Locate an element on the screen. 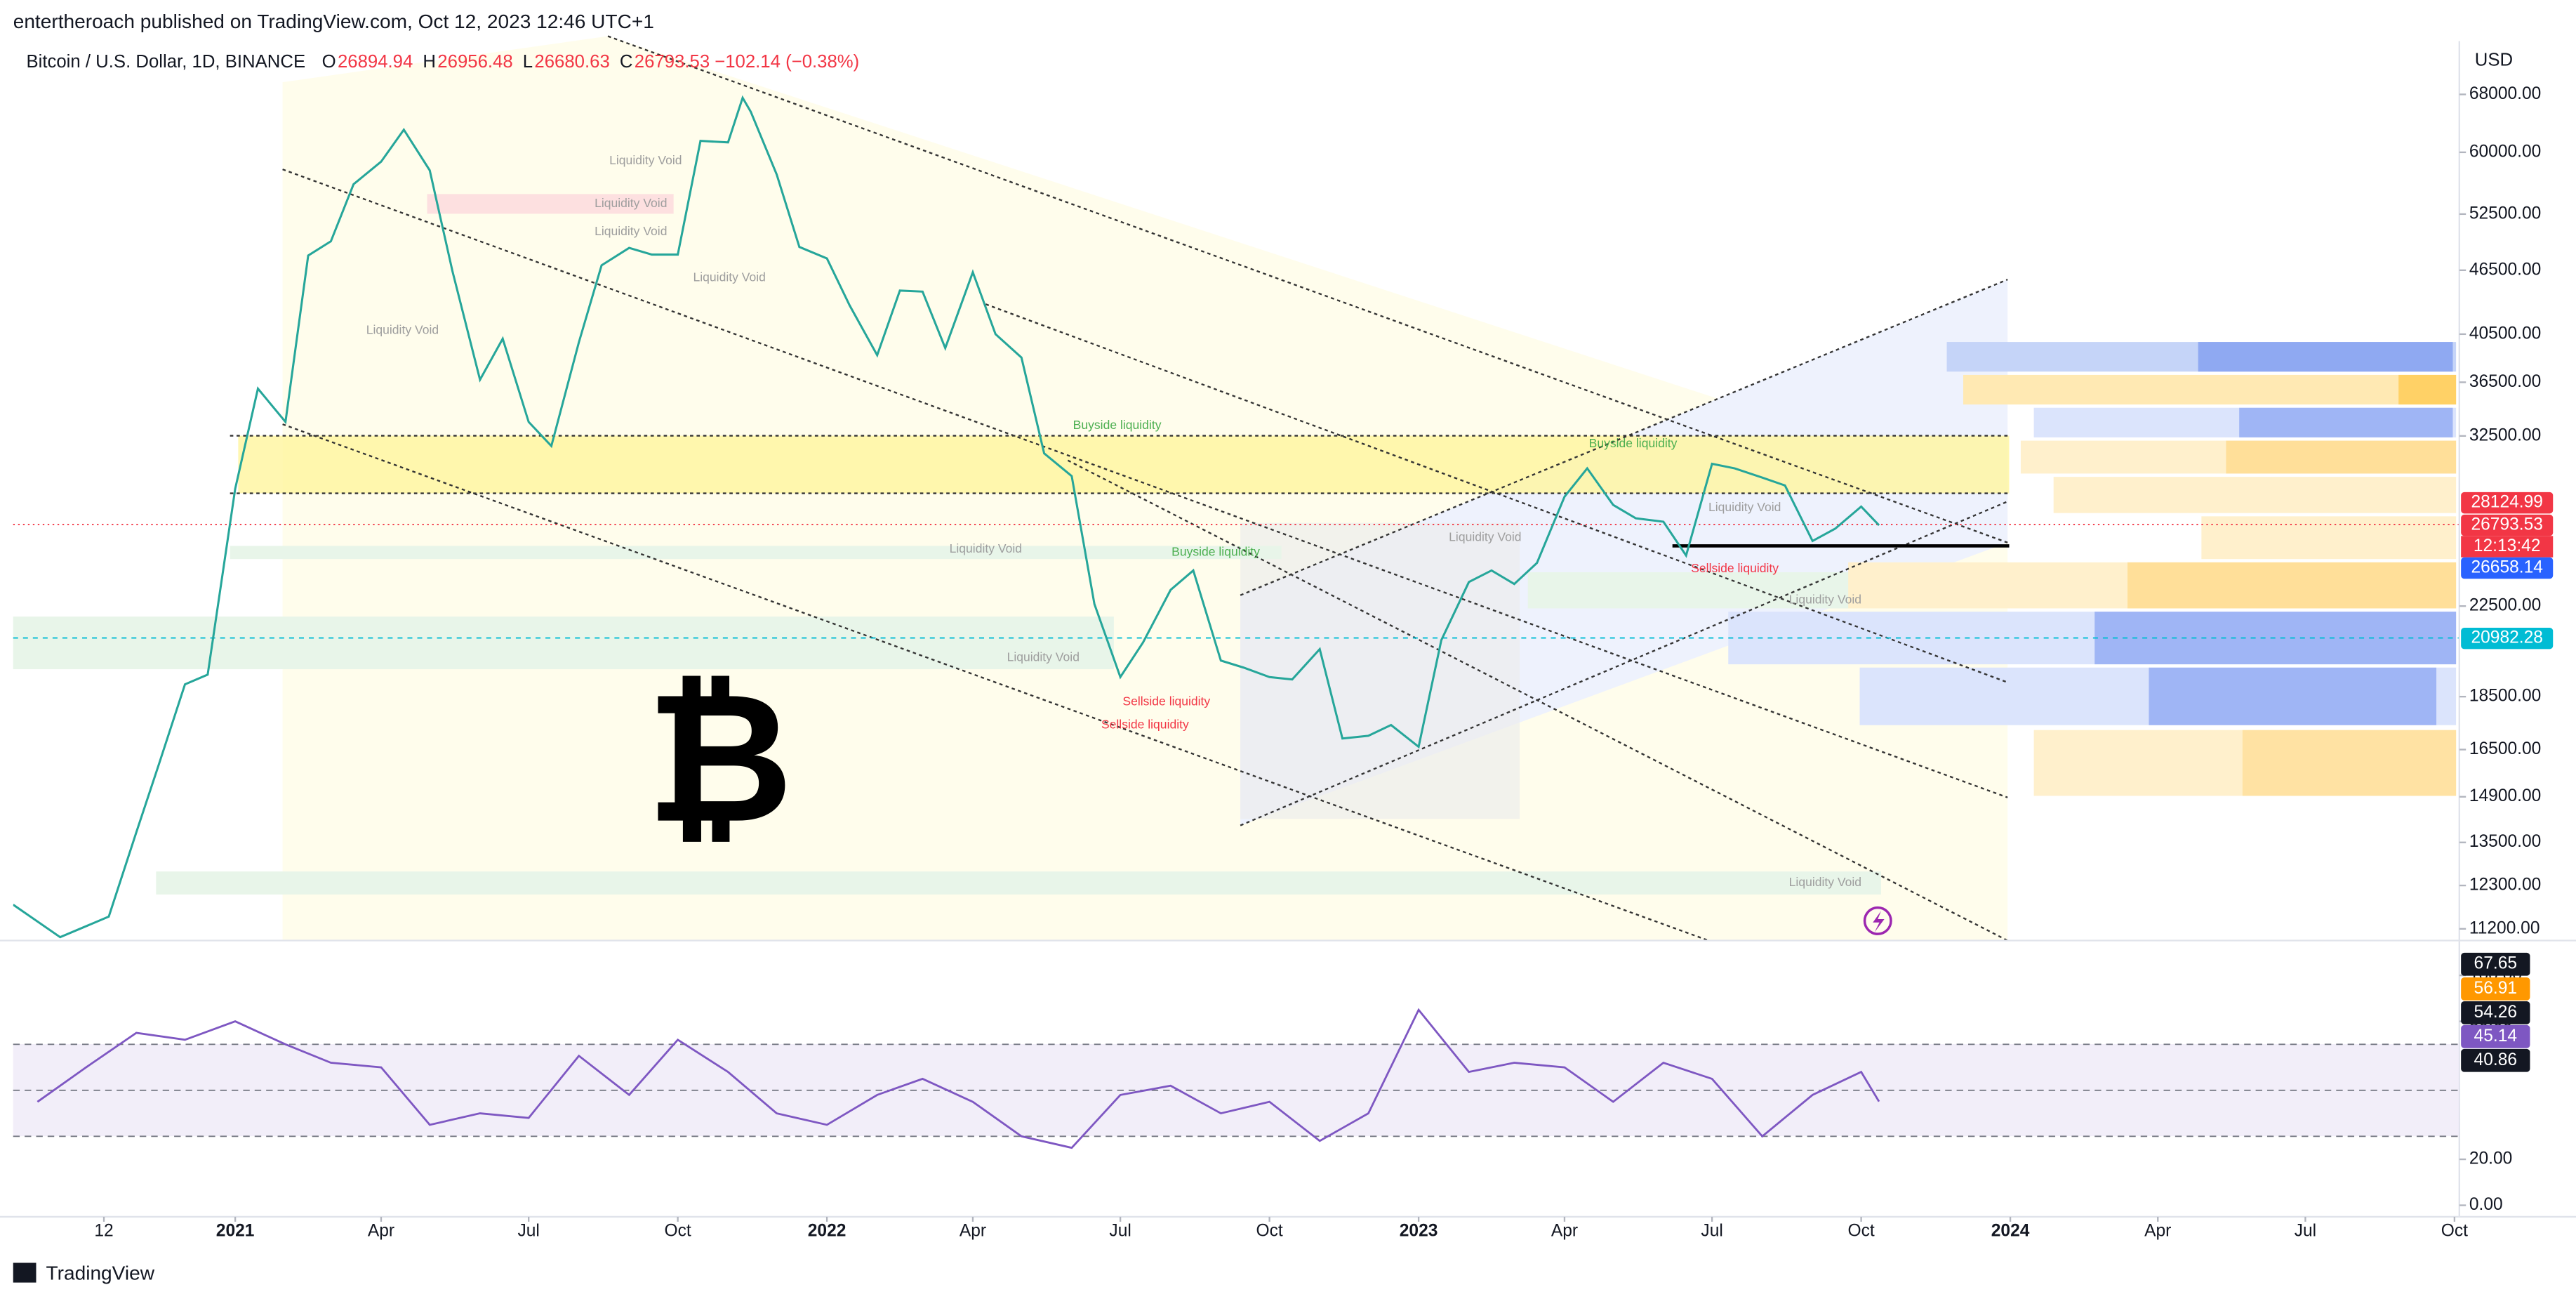 The image size is (2576, 1299). rsi-tag-label: 54.26 is located at coordinates (2496, 1013).